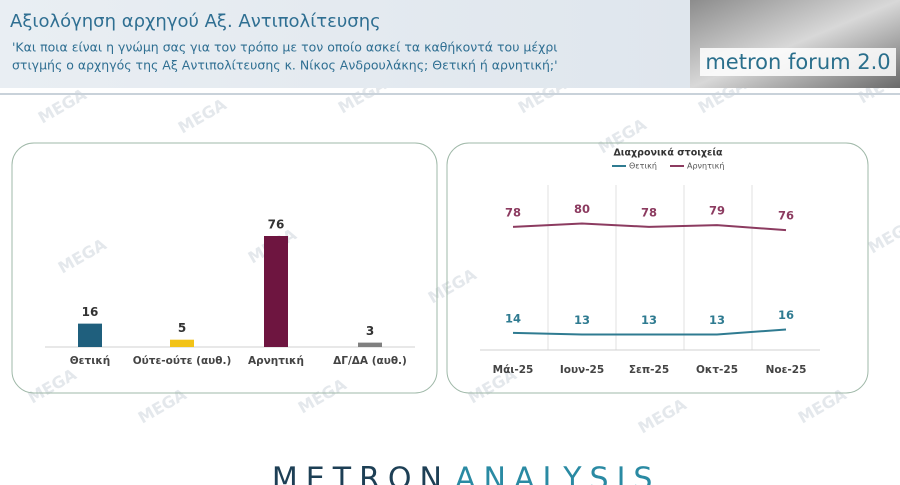 This screenshot has width=900, height=485. Describe the element at coordinates (557, 473) in the screenshot. I see `footer-brand: ANALYSIS` at that location.